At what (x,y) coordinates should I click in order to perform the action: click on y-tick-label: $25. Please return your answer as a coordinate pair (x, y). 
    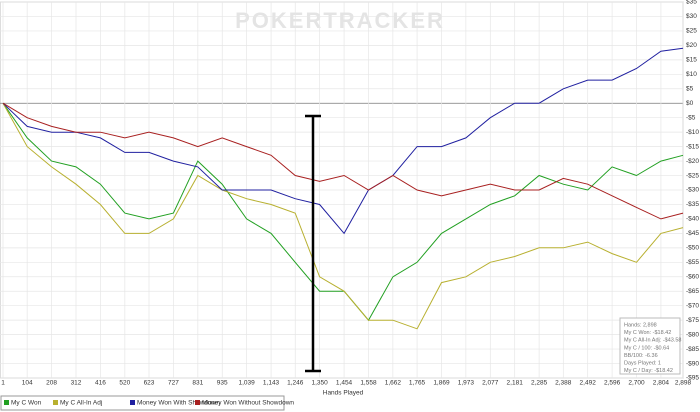
    Looking at the image, I should click on (691, 31).